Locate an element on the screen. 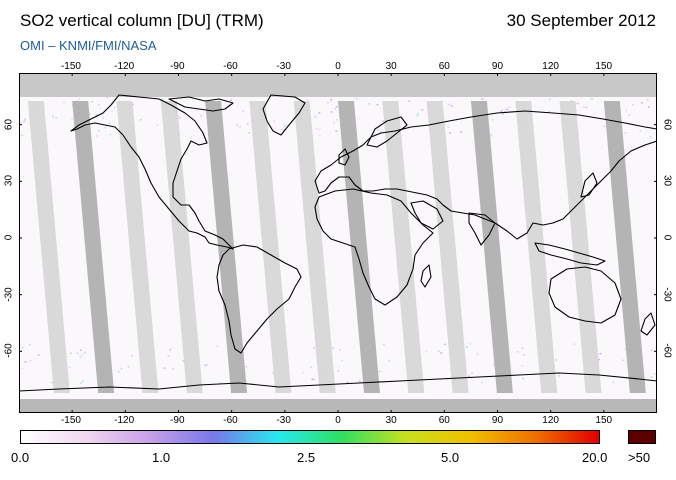 Image resolution: width=676 pixels, height=480 pixels. lat-label-right: 0 is located at coordinates (667, 237).